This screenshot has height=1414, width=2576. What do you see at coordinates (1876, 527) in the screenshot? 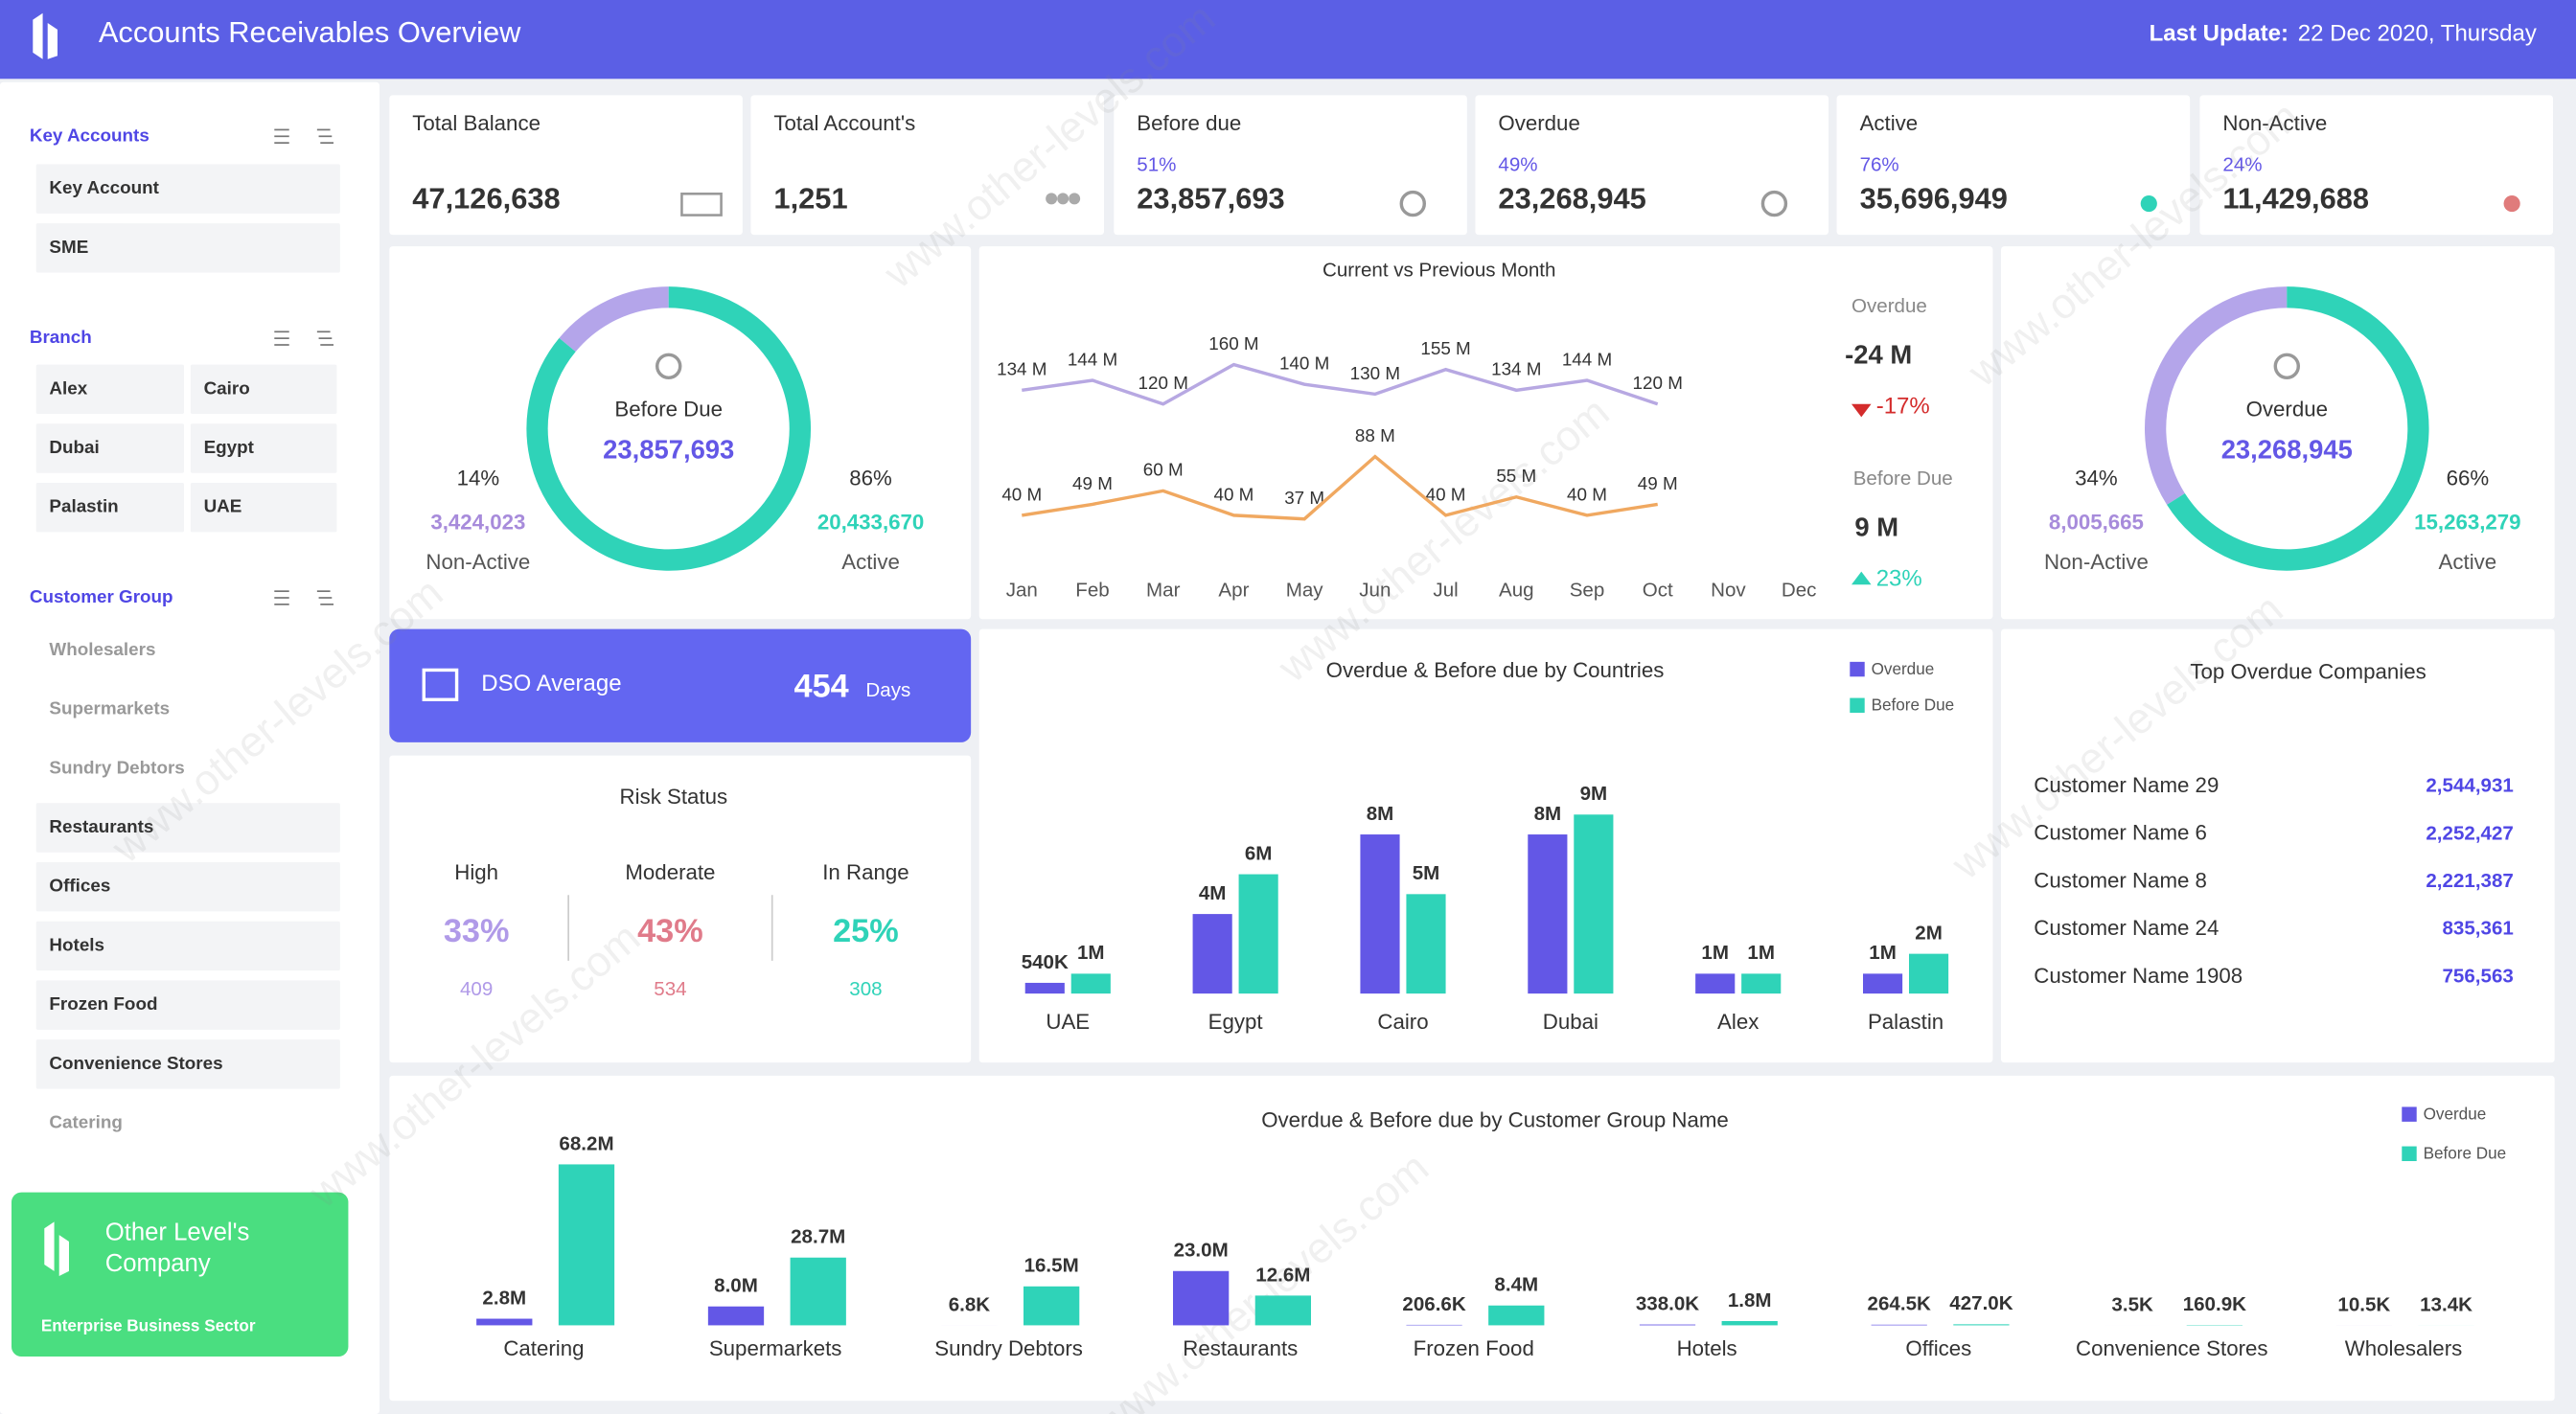
I see `change-value: 9 M` at bounding box center [1876, 527].